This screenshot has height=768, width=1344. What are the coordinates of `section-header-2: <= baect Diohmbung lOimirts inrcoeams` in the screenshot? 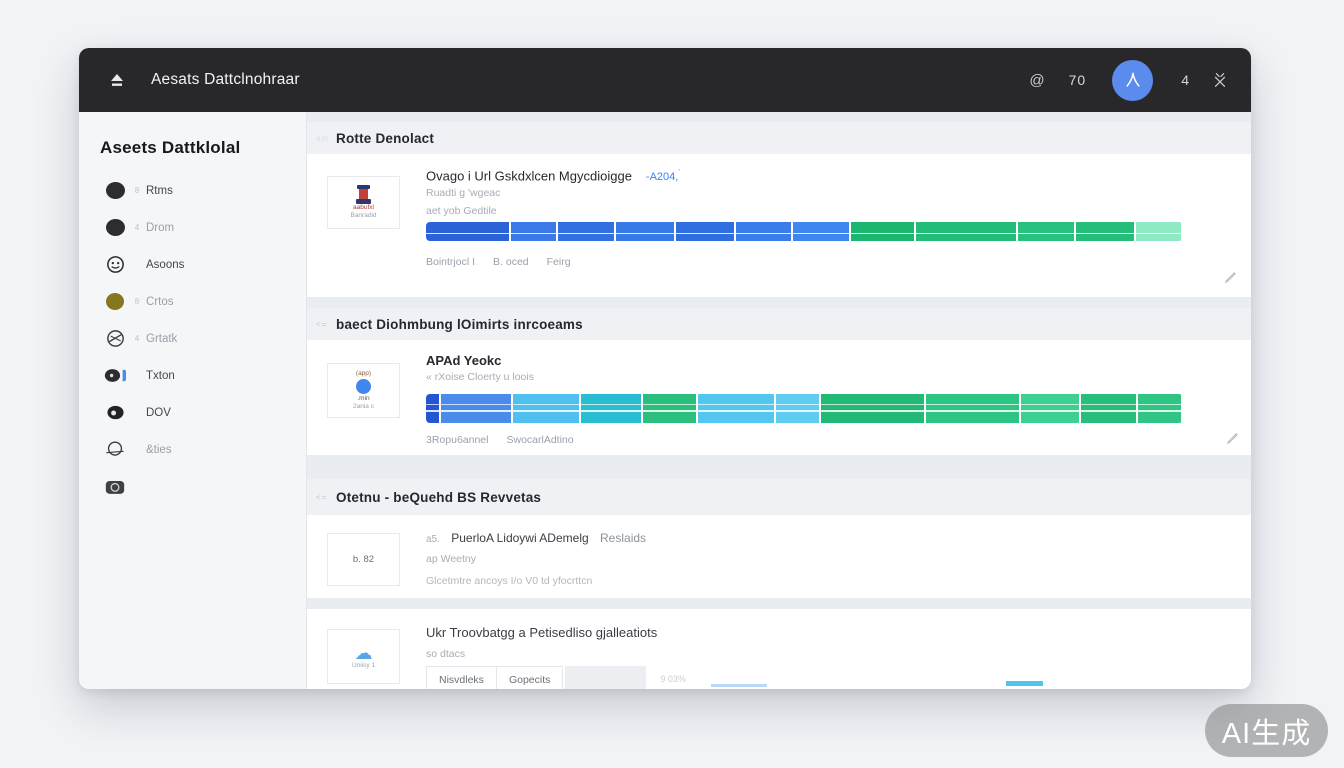 It's located at (779, 324).